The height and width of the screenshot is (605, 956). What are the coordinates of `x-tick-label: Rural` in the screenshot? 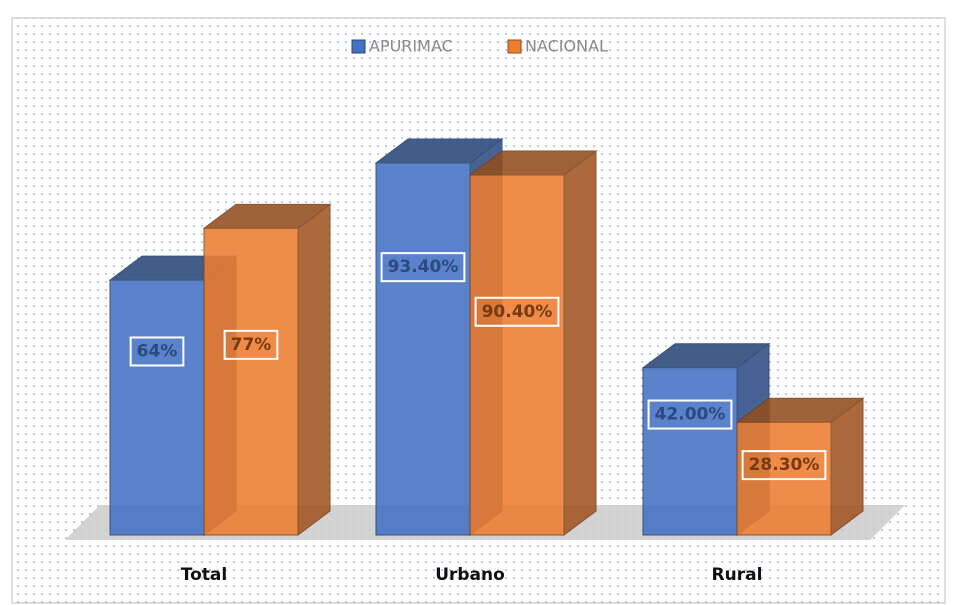 It's located at (737, 575).